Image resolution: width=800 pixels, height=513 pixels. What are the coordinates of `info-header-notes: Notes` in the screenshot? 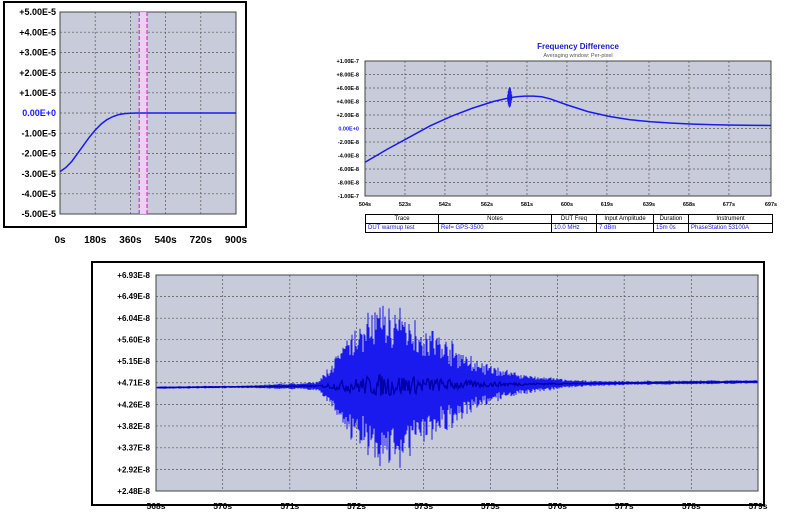 It's located at (495, 219).